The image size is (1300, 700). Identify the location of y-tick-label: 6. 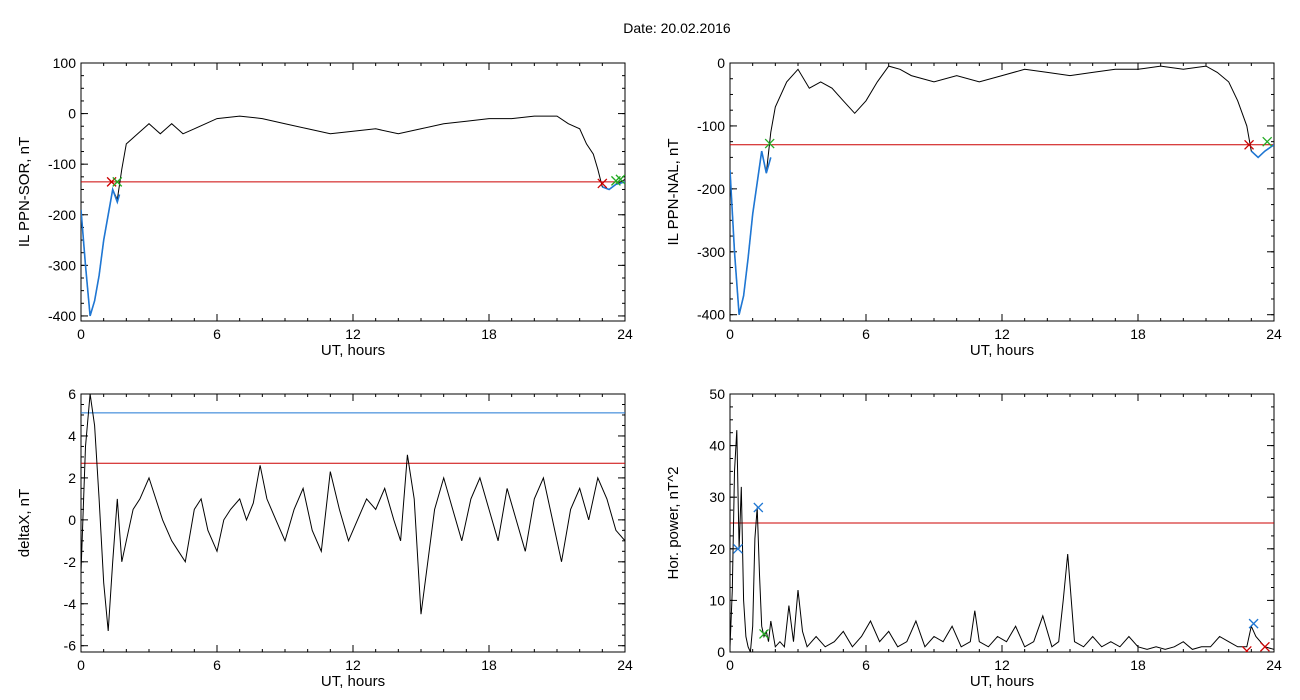
(72, 394).